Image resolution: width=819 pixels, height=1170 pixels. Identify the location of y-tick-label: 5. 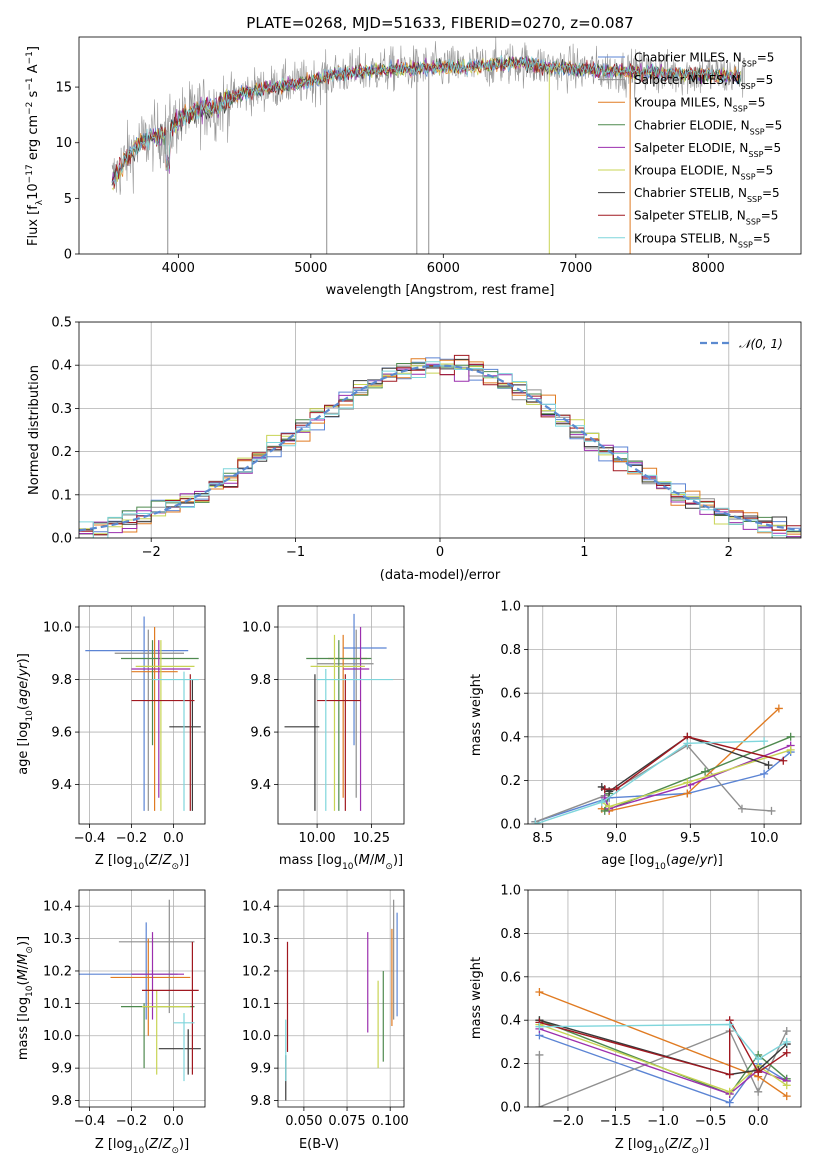
(68, 199).